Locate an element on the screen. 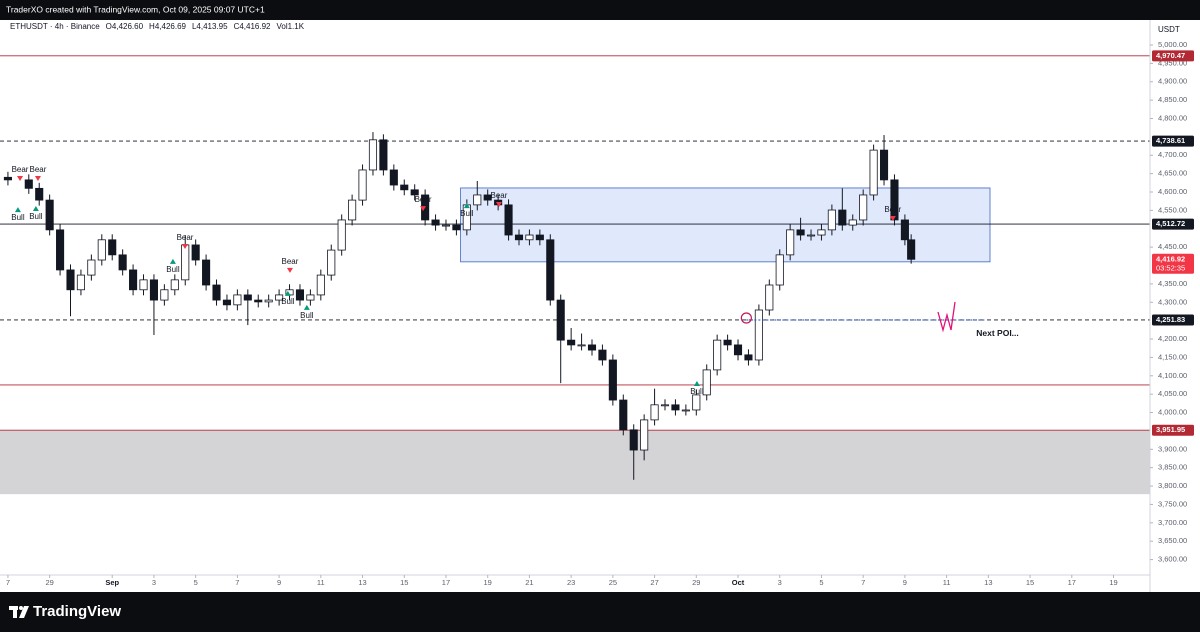 This screenshot has width=1200, height=632. currency: USDT is located at coordinates (1169, 29).